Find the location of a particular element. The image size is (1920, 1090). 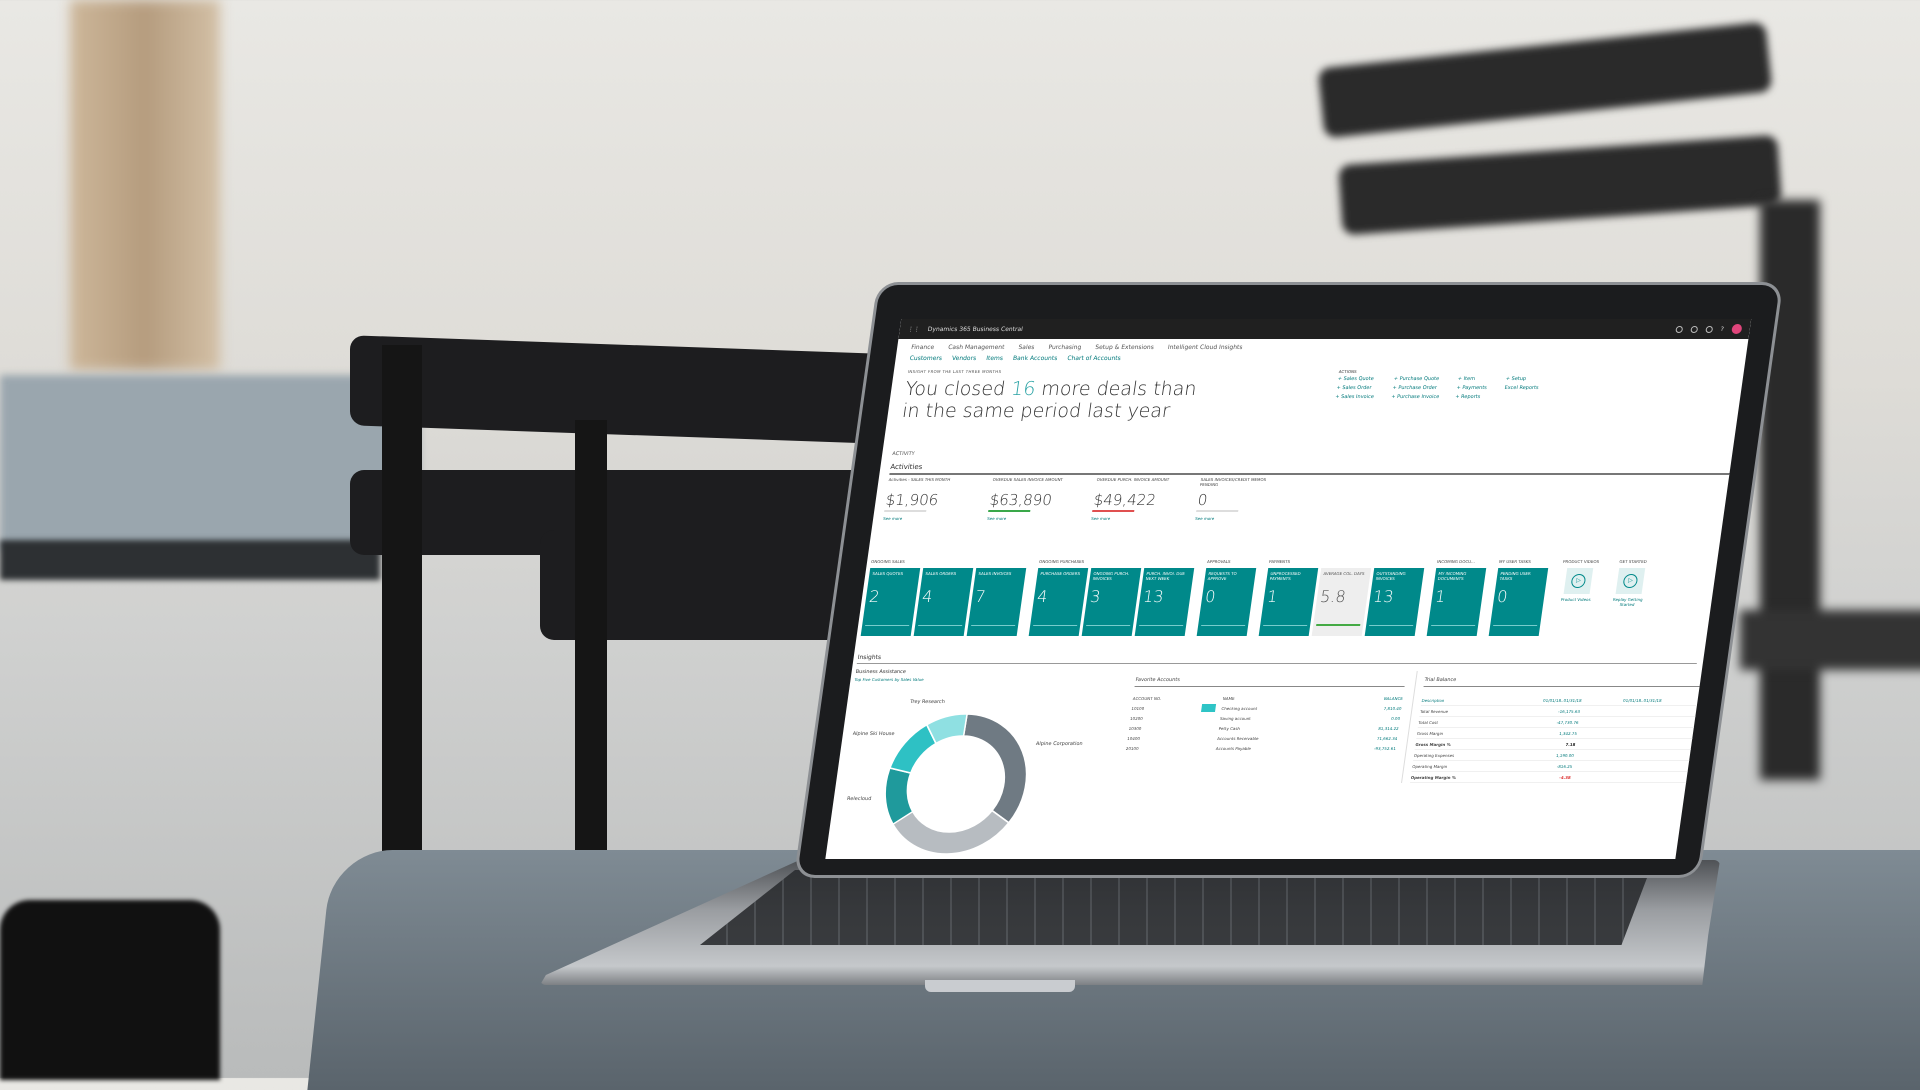

cue-tile: SALES ORDERS 4 is located at coordinates (943, 602).